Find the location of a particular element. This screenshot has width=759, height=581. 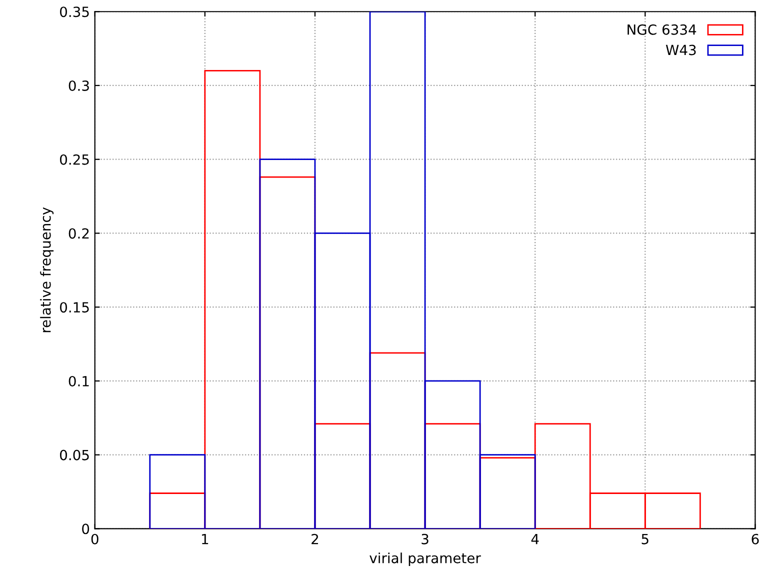

x-tick-label: 3 is located at coordinates (425, 539).